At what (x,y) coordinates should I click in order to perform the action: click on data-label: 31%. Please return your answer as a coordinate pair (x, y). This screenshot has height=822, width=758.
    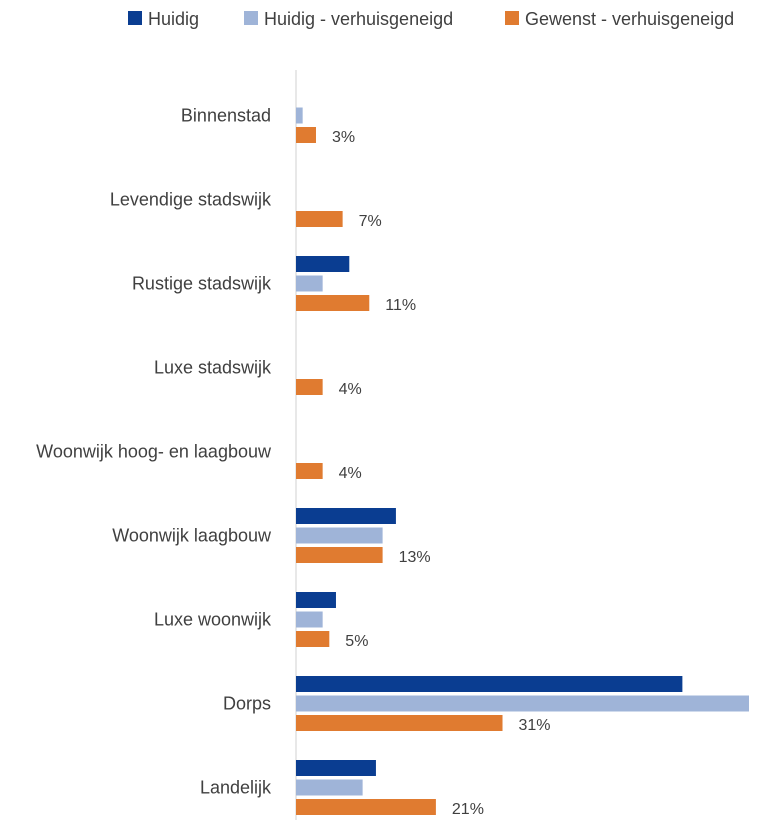
    Looking at the image, I should click on (535, 725).